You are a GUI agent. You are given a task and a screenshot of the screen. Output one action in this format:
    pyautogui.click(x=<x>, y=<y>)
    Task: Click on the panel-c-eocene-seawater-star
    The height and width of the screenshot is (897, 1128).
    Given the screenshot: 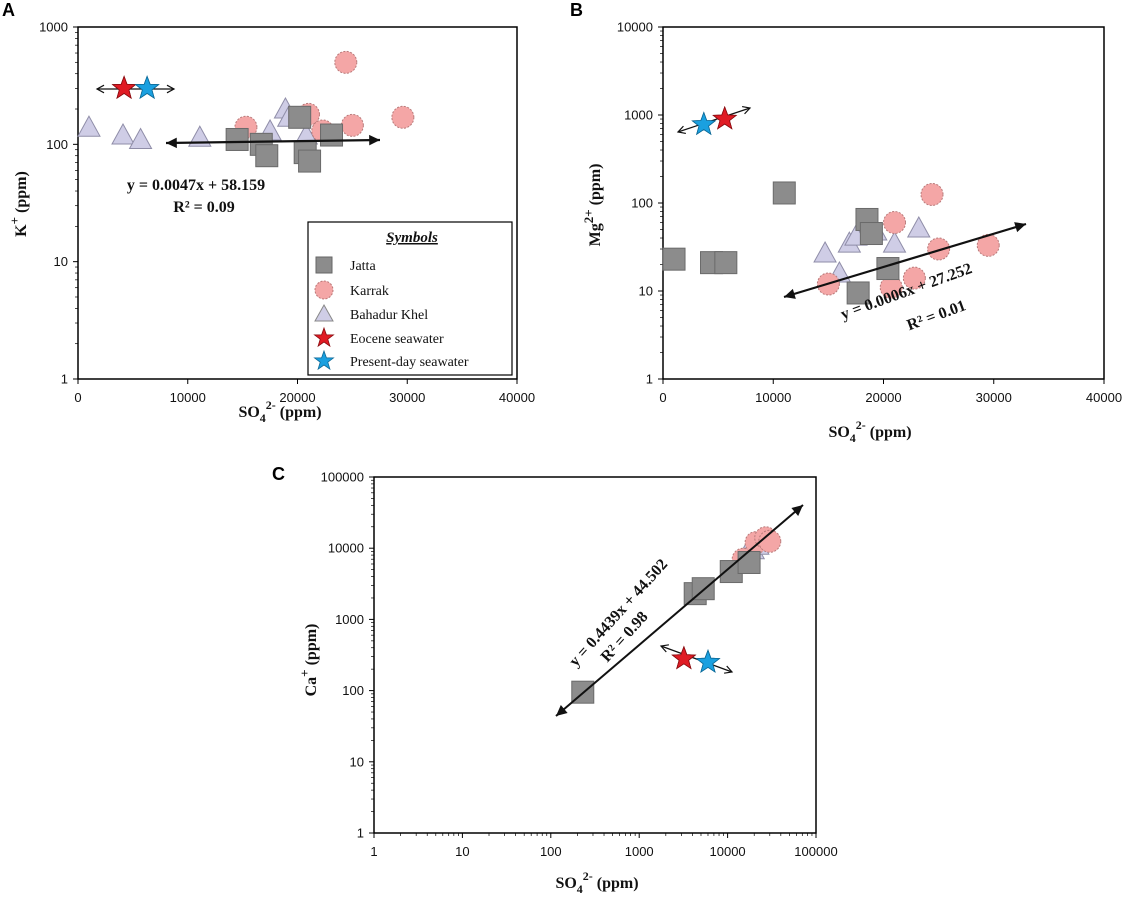 What is the action you would take?
    pyautogui.click(x=684, y=657)
    